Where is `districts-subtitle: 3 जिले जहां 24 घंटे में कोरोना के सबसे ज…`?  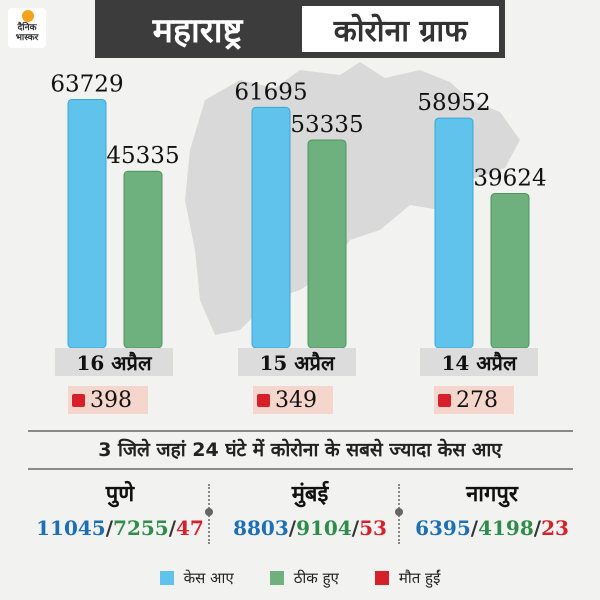
districts-subtitle: 3 जिले जहां 24 घंटे में कोरोना के सबसे ज… is located at coordinates (300, 450).